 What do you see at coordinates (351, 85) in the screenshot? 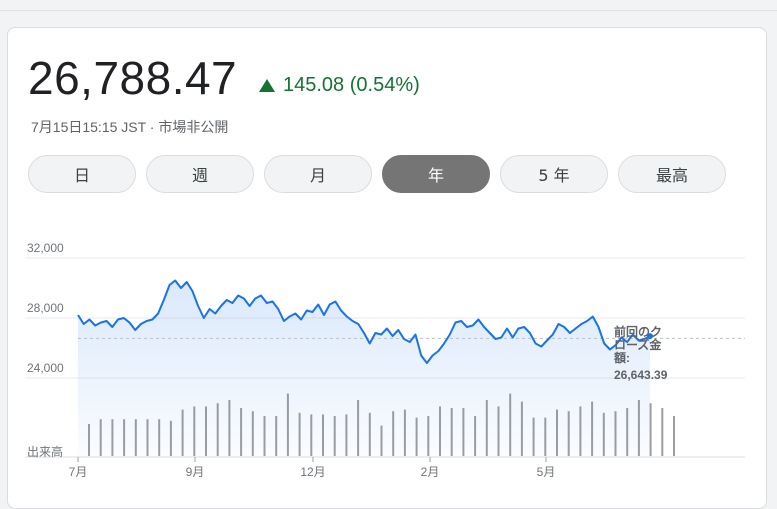
I see `price-change-value: 145.08 (0.54%)` at bounding box center [351, 85].